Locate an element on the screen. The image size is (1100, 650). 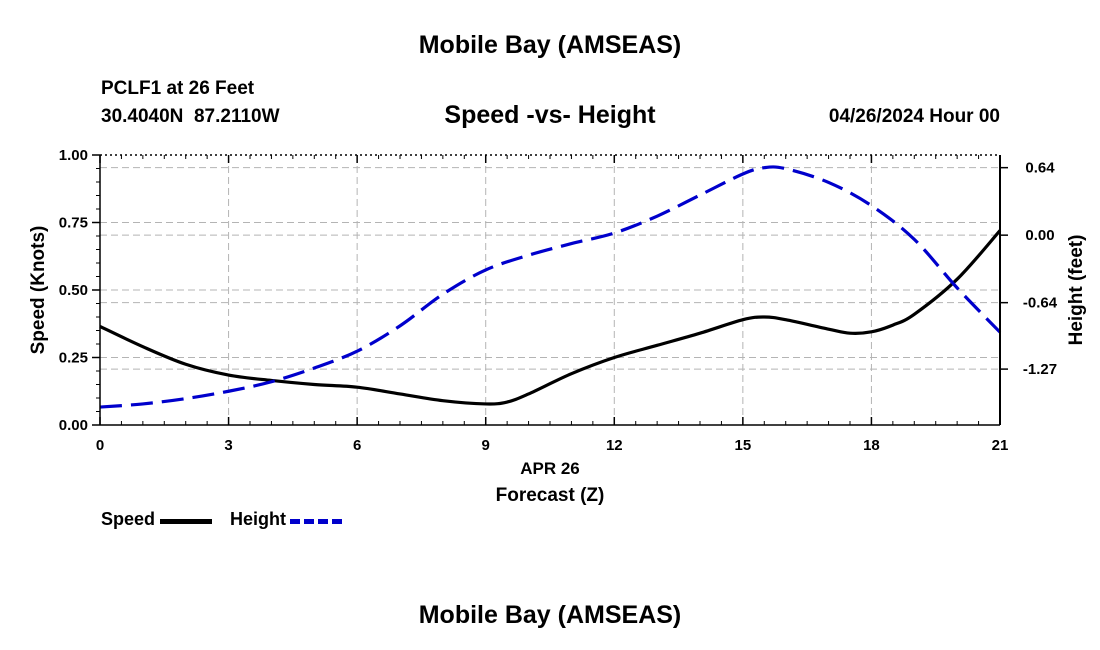
y-left-axis-label: Speed (Knots) is located at coordinates (38, 290).